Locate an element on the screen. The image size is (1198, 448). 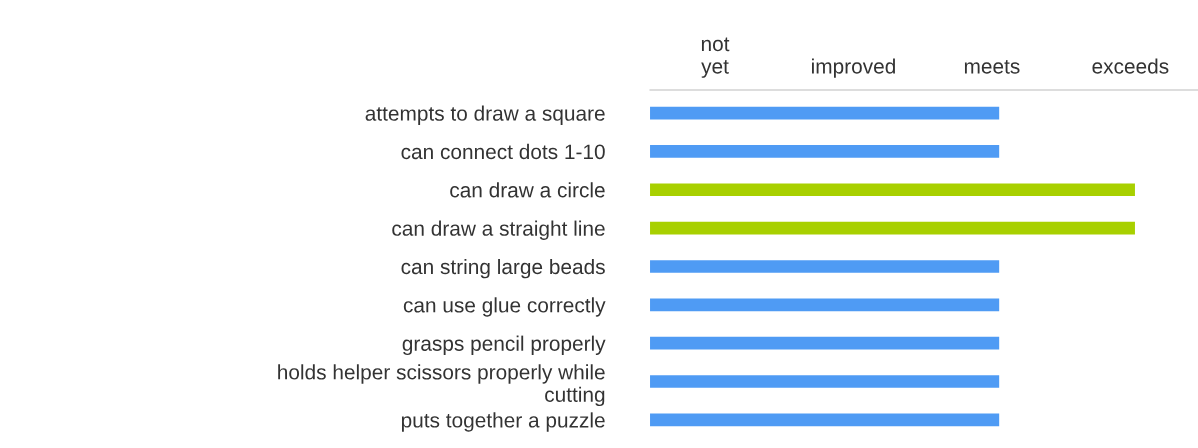
y-tick-label: attempts to draw a square is located at coordinates (485, 115).